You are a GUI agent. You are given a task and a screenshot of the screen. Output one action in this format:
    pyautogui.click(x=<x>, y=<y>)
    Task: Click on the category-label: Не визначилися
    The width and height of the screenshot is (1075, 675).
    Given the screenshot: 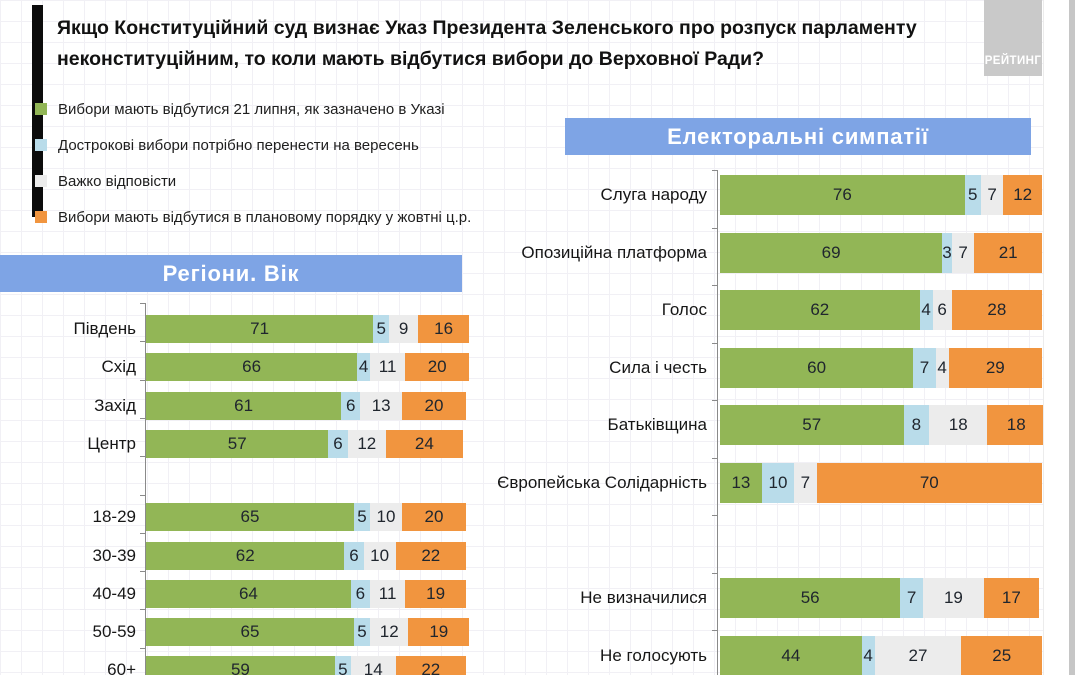 What is the action you would take?
    pyautogui.click(x=643, y=597)
    